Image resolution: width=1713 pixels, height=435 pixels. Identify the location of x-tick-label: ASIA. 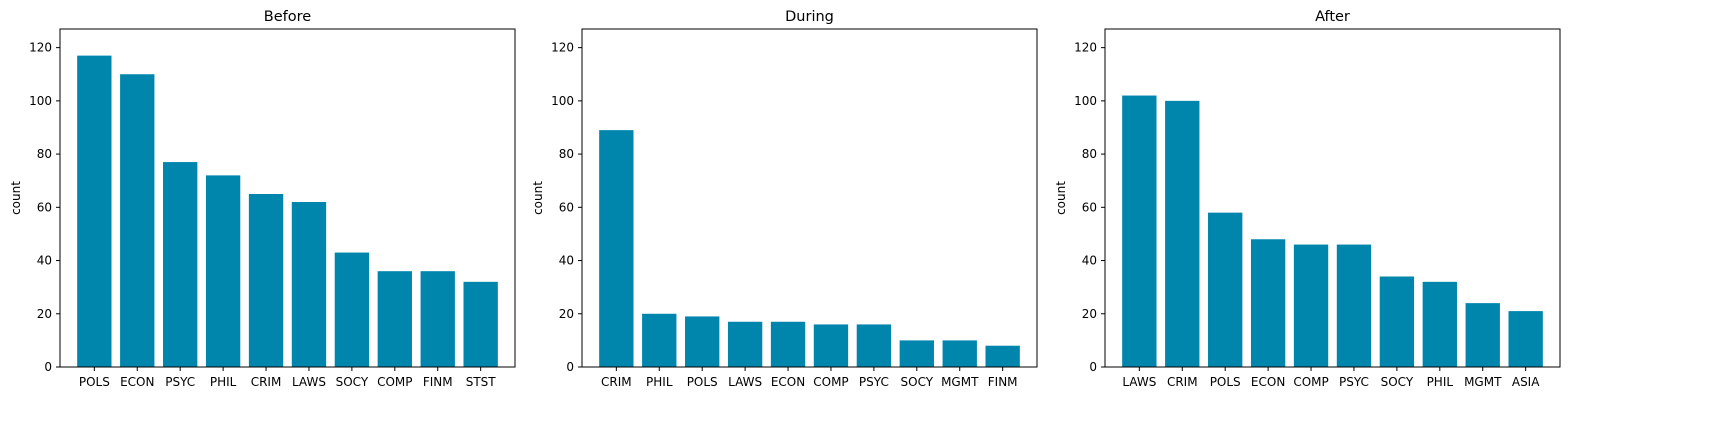
(1526, 382).